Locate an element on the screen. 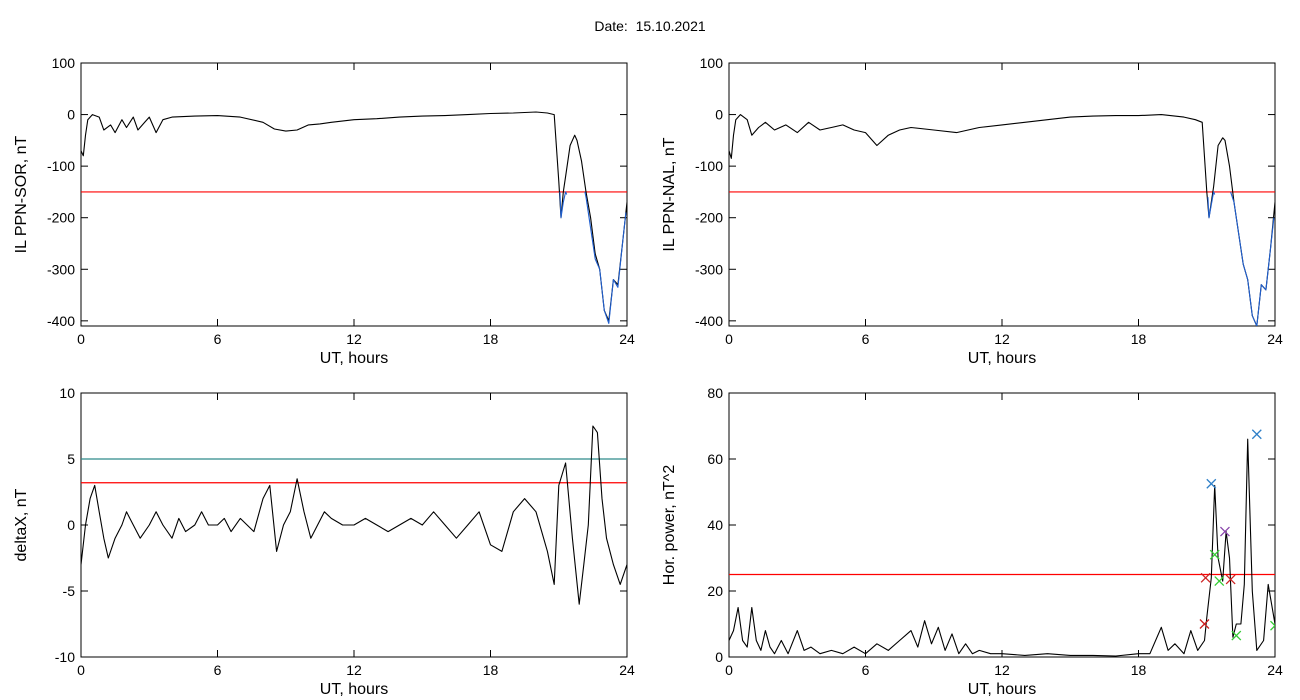 The height and width of the screenshot is (700, 1300). y-tick-label: -10 is located at coordinates (65, 657).